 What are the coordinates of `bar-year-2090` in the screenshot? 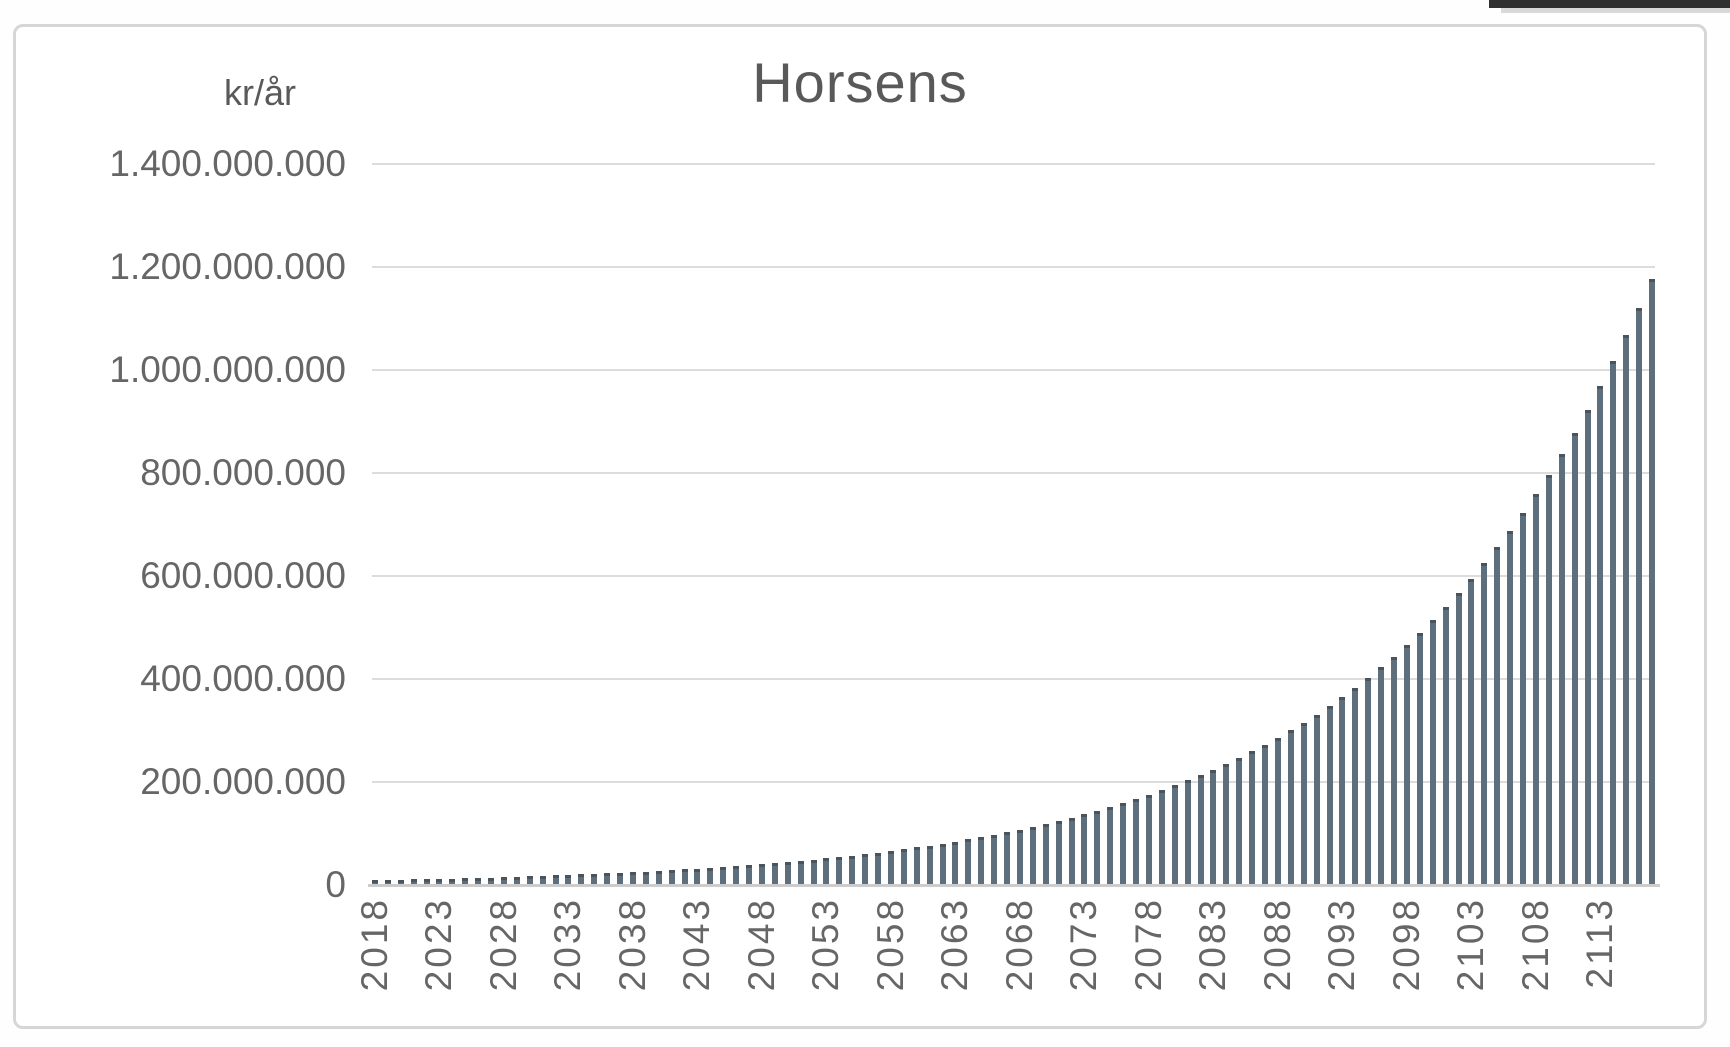 It's located at (1303, 803).